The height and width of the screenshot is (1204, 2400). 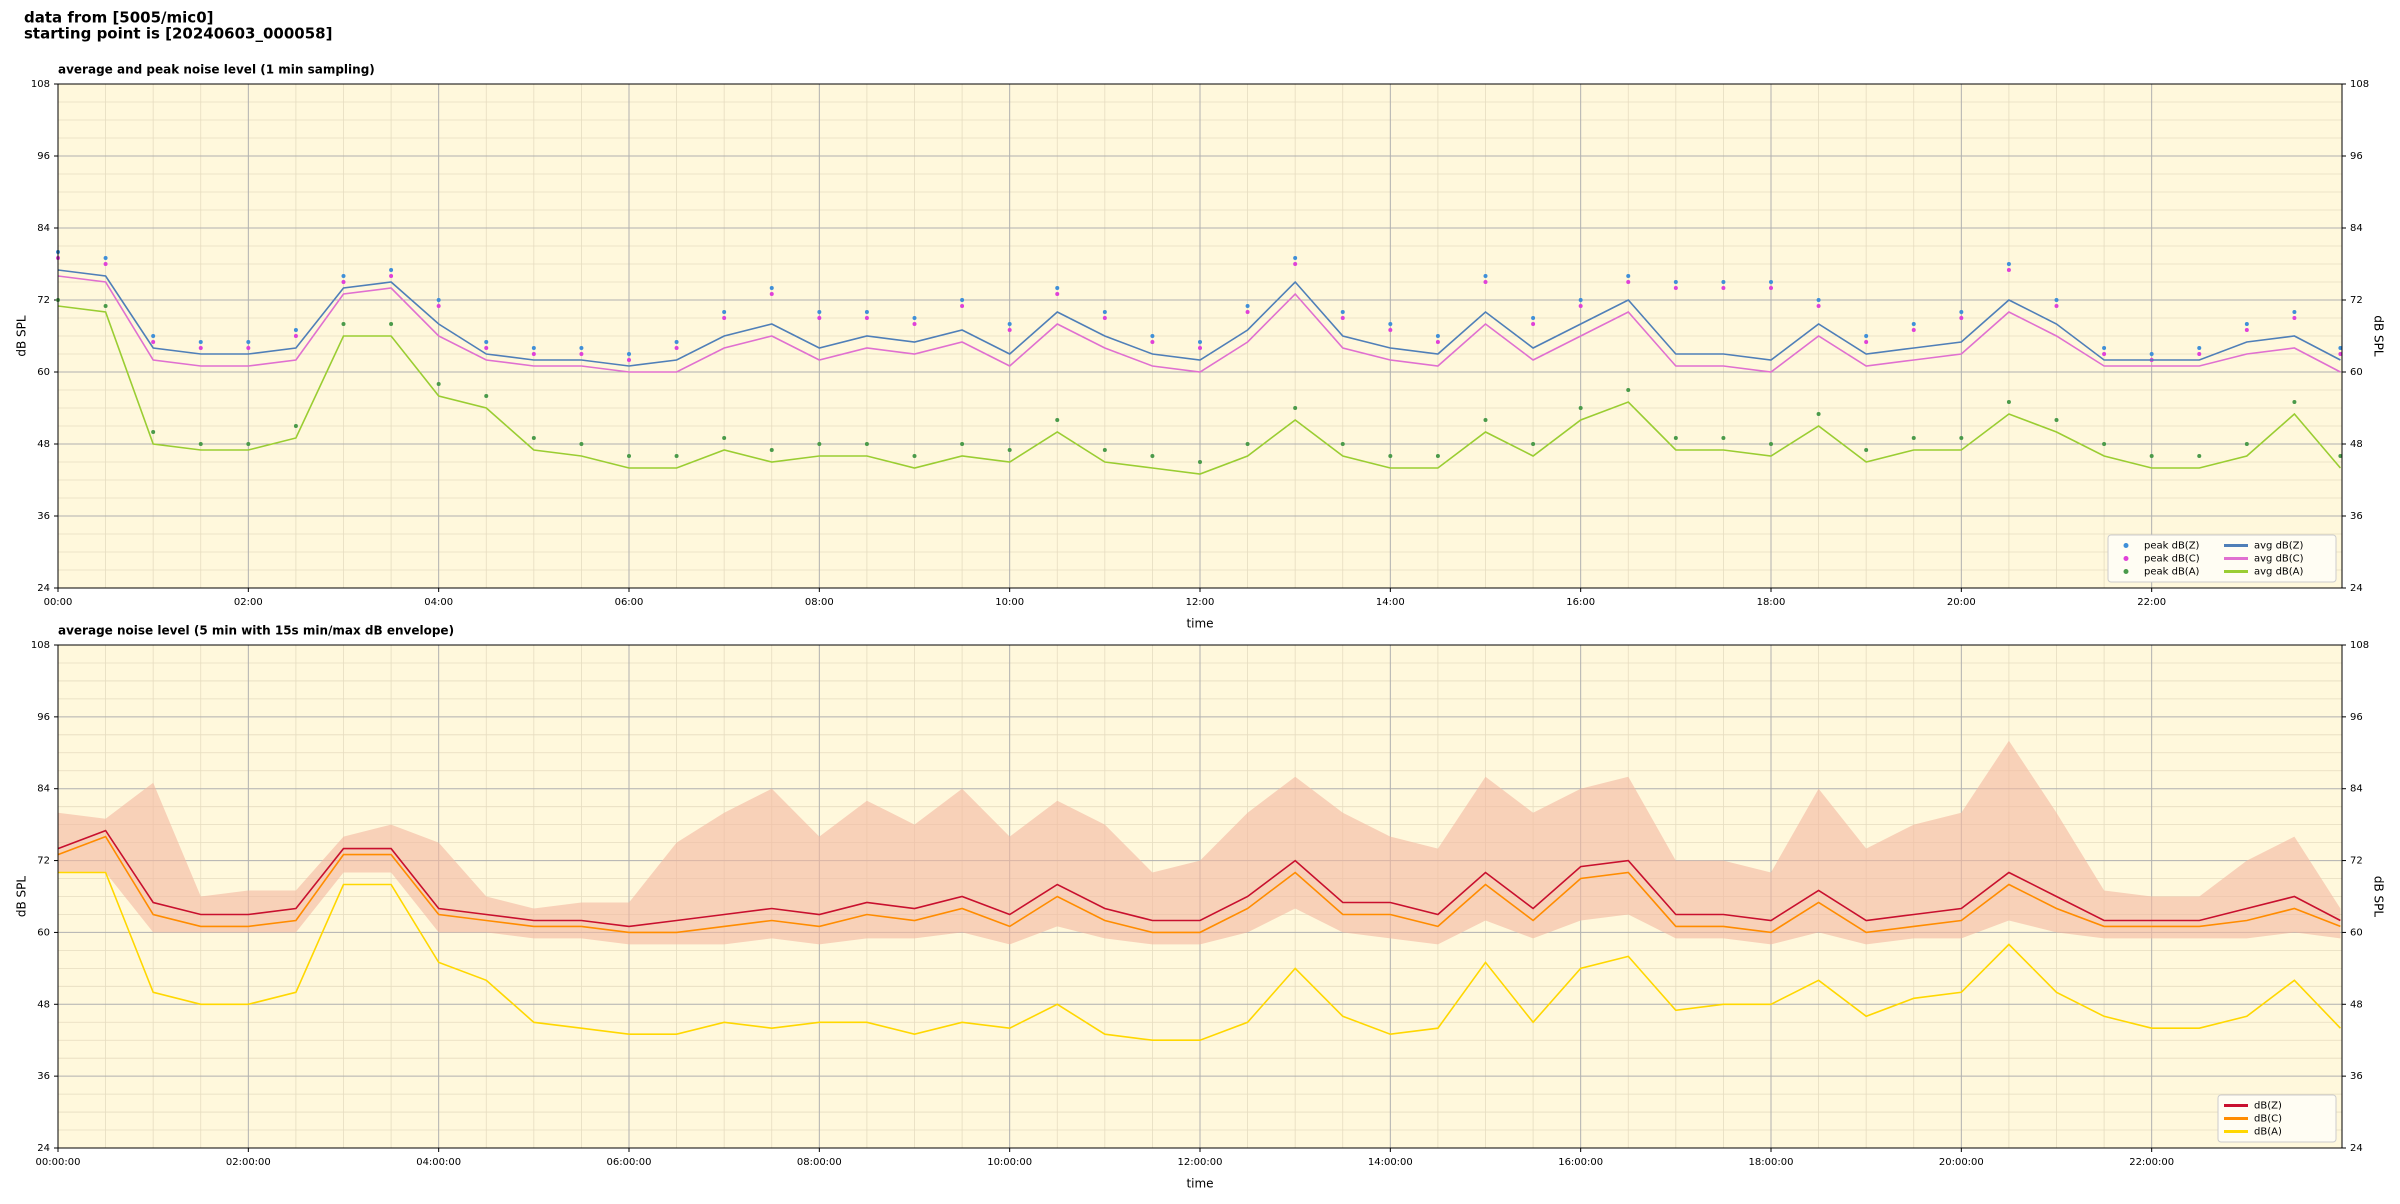 I want to click on x-tick-label: 22:00, so click(x=2151, y=602).